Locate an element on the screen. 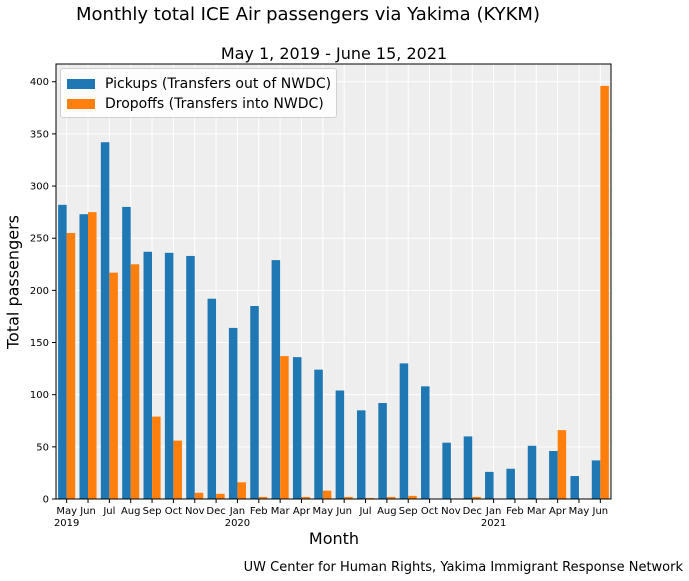 The height and width of the screenshot is (581, 689). legend-item-dropoffs: Dropoffs (Transfers into NWDC) is located at coordinates (195, 104).